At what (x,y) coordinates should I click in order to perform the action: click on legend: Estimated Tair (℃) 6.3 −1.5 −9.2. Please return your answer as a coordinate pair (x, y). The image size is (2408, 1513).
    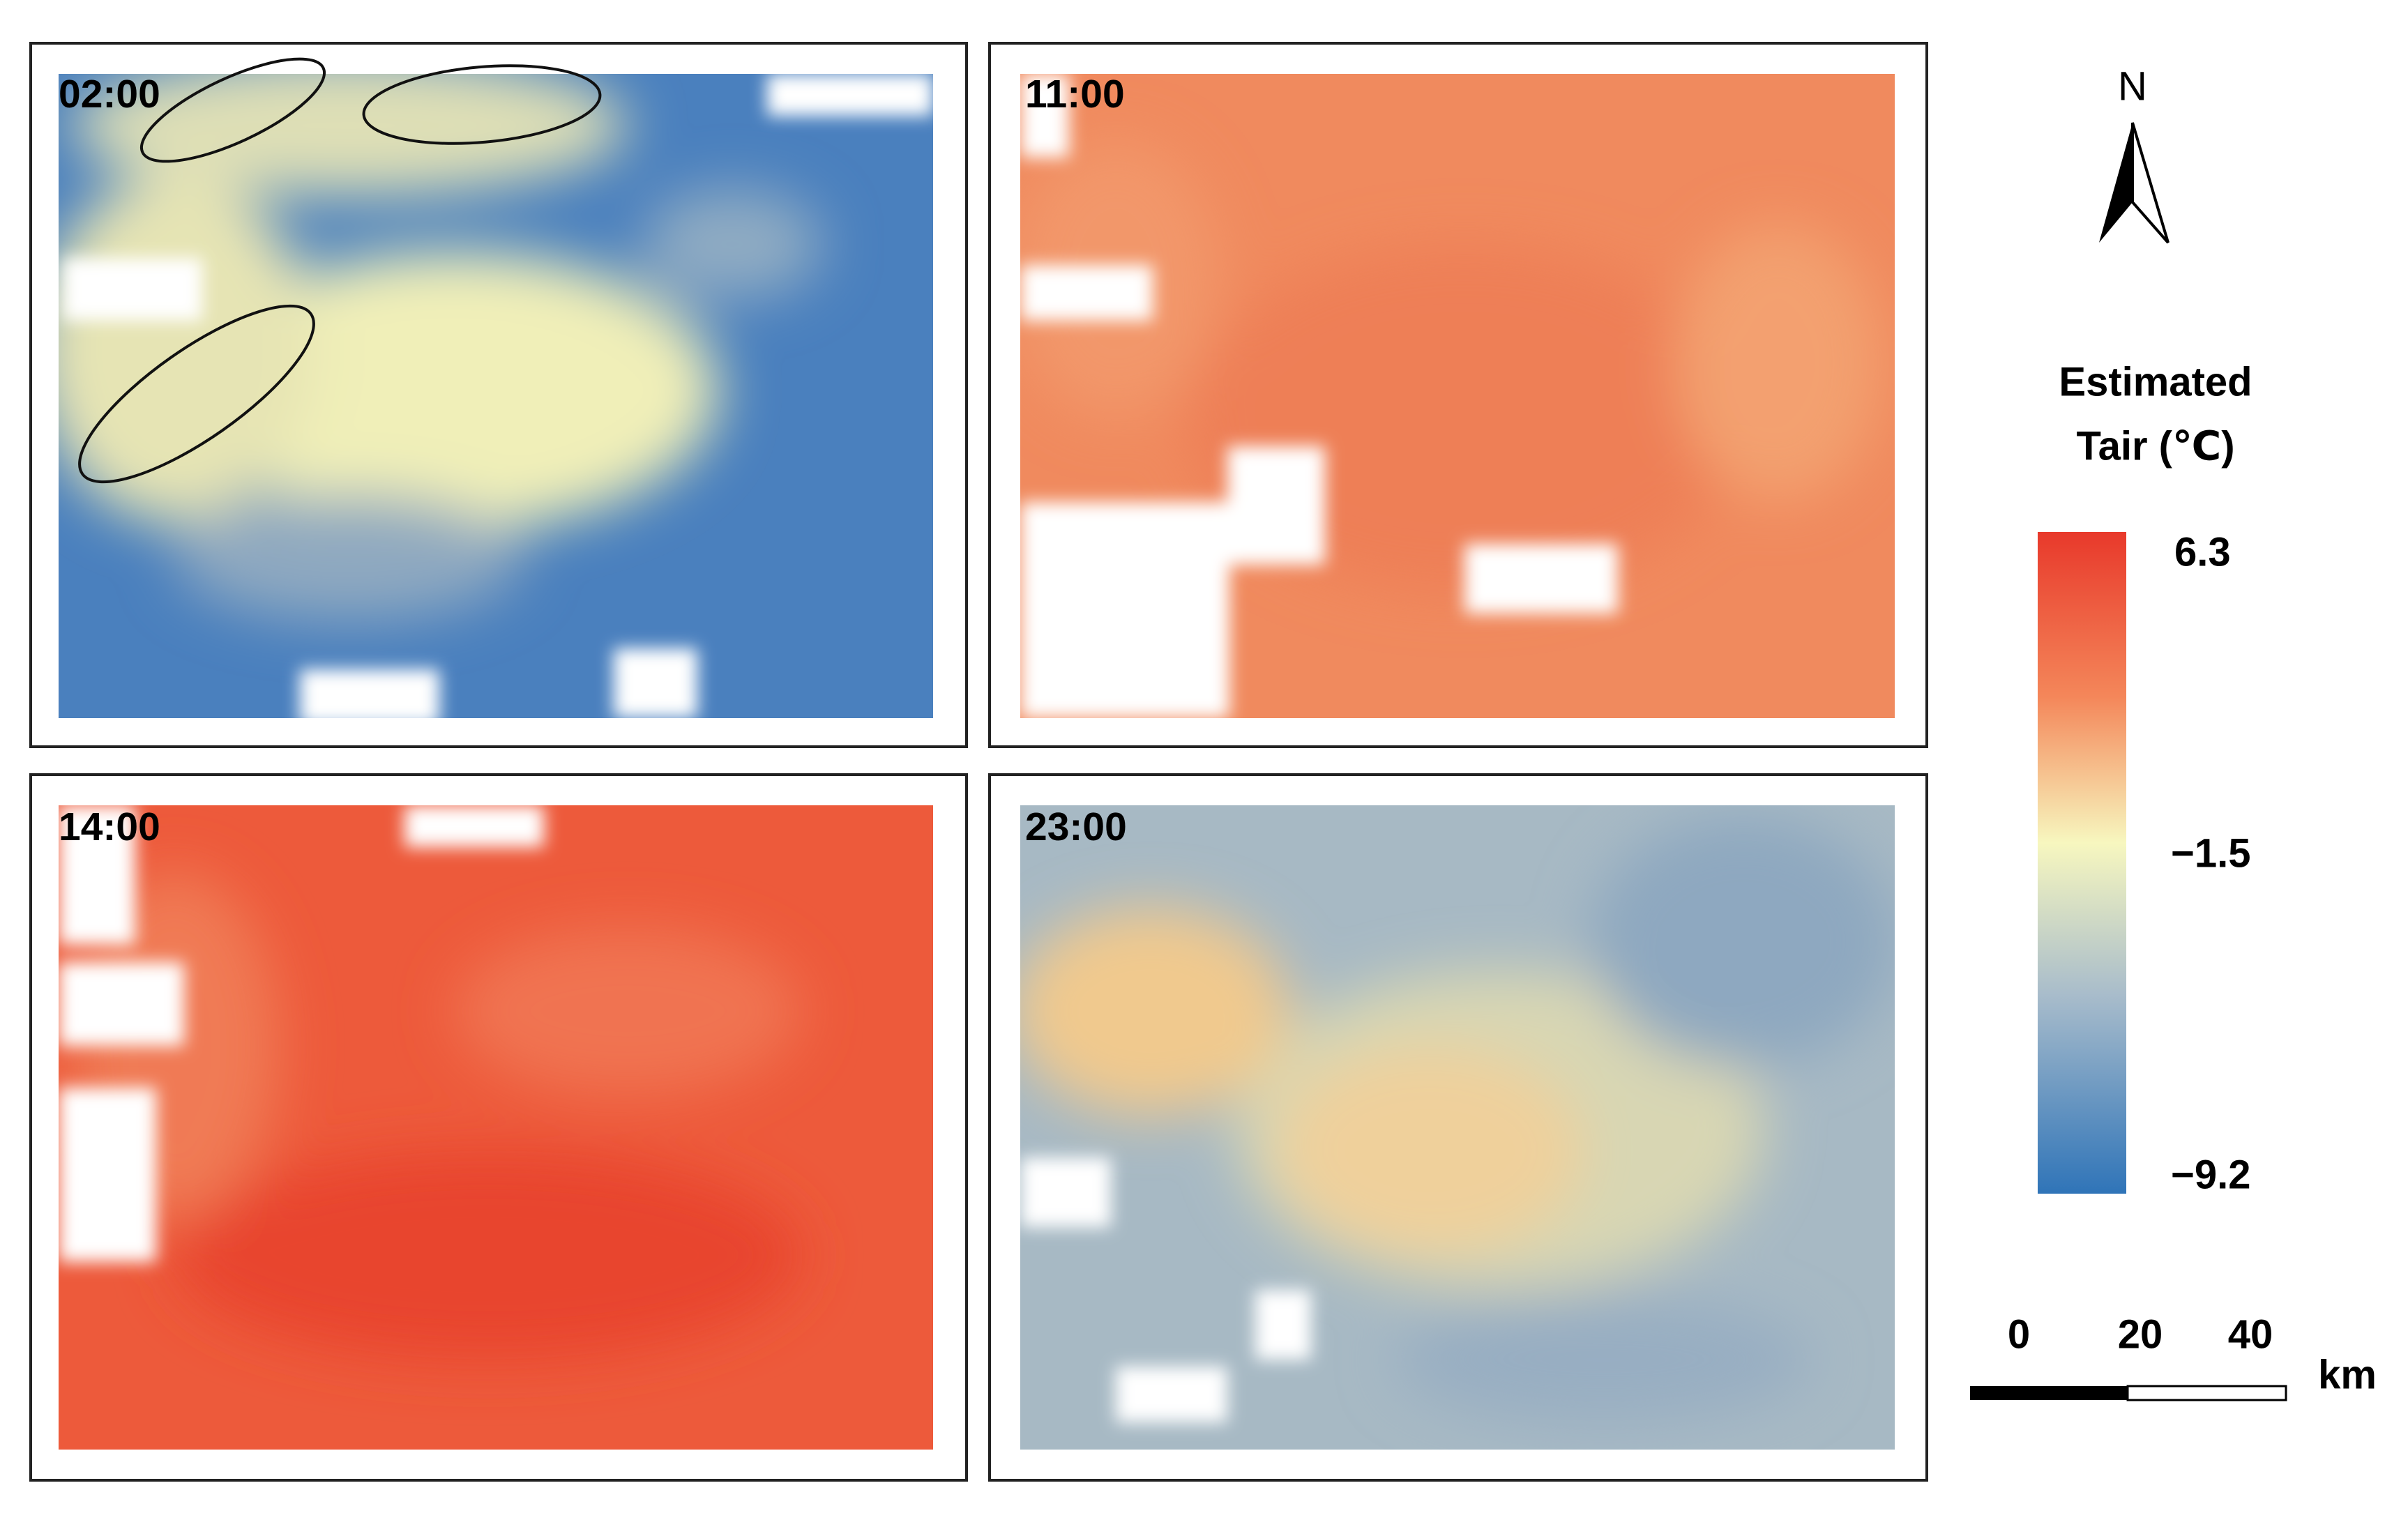
    Looking at the image, I should click on (2145, 778).